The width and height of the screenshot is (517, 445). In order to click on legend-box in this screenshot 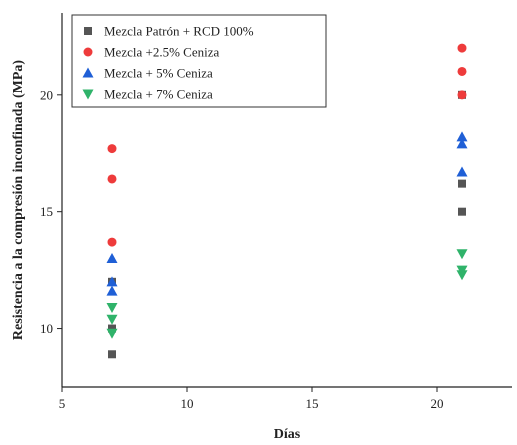, I will do `click(199, 61)`.